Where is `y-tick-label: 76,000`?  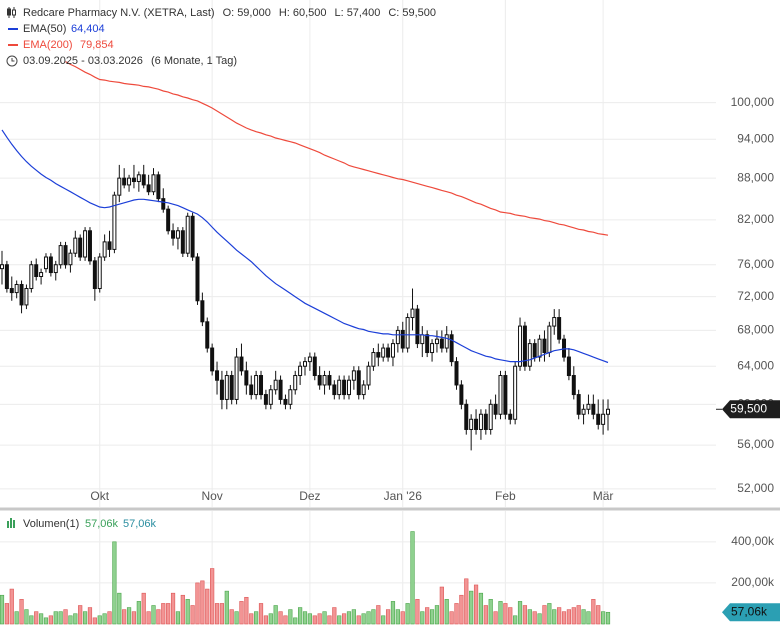
y-tick-label: 76,000 is located at coordinates (755, 264).